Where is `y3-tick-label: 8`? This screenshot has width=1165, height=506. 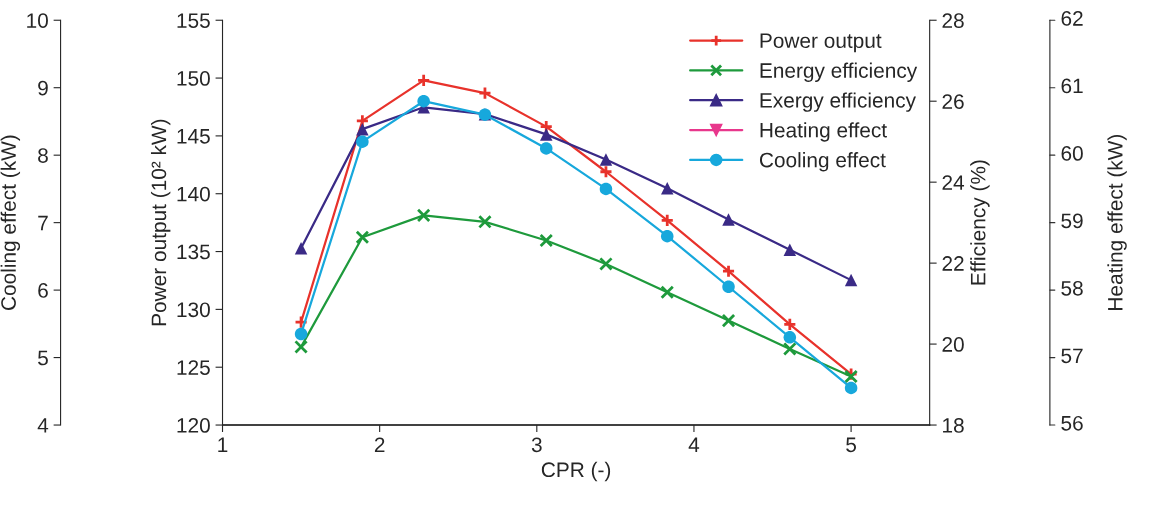
y3-tick-label: 8 is located at coordinates (43, 155).